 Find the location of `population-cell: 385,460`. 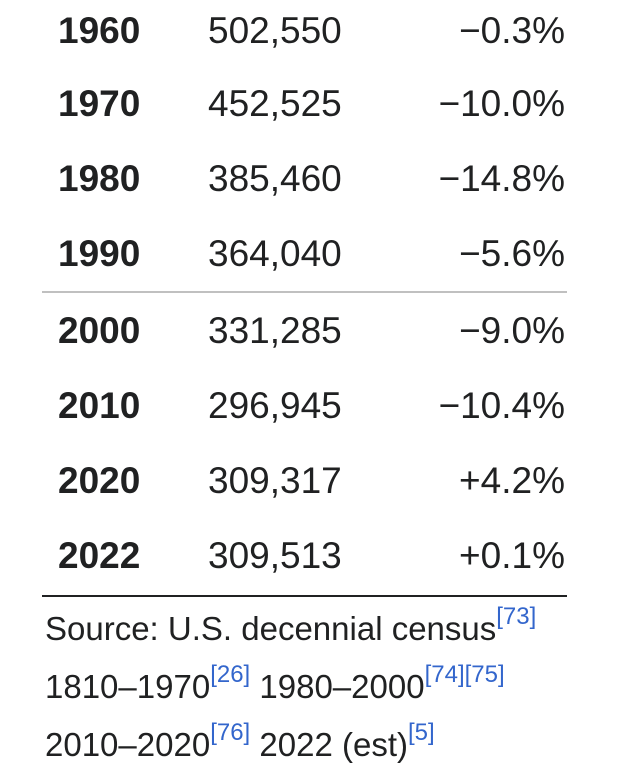

population-cell: 385,460 is located at coordinates (275, 178).